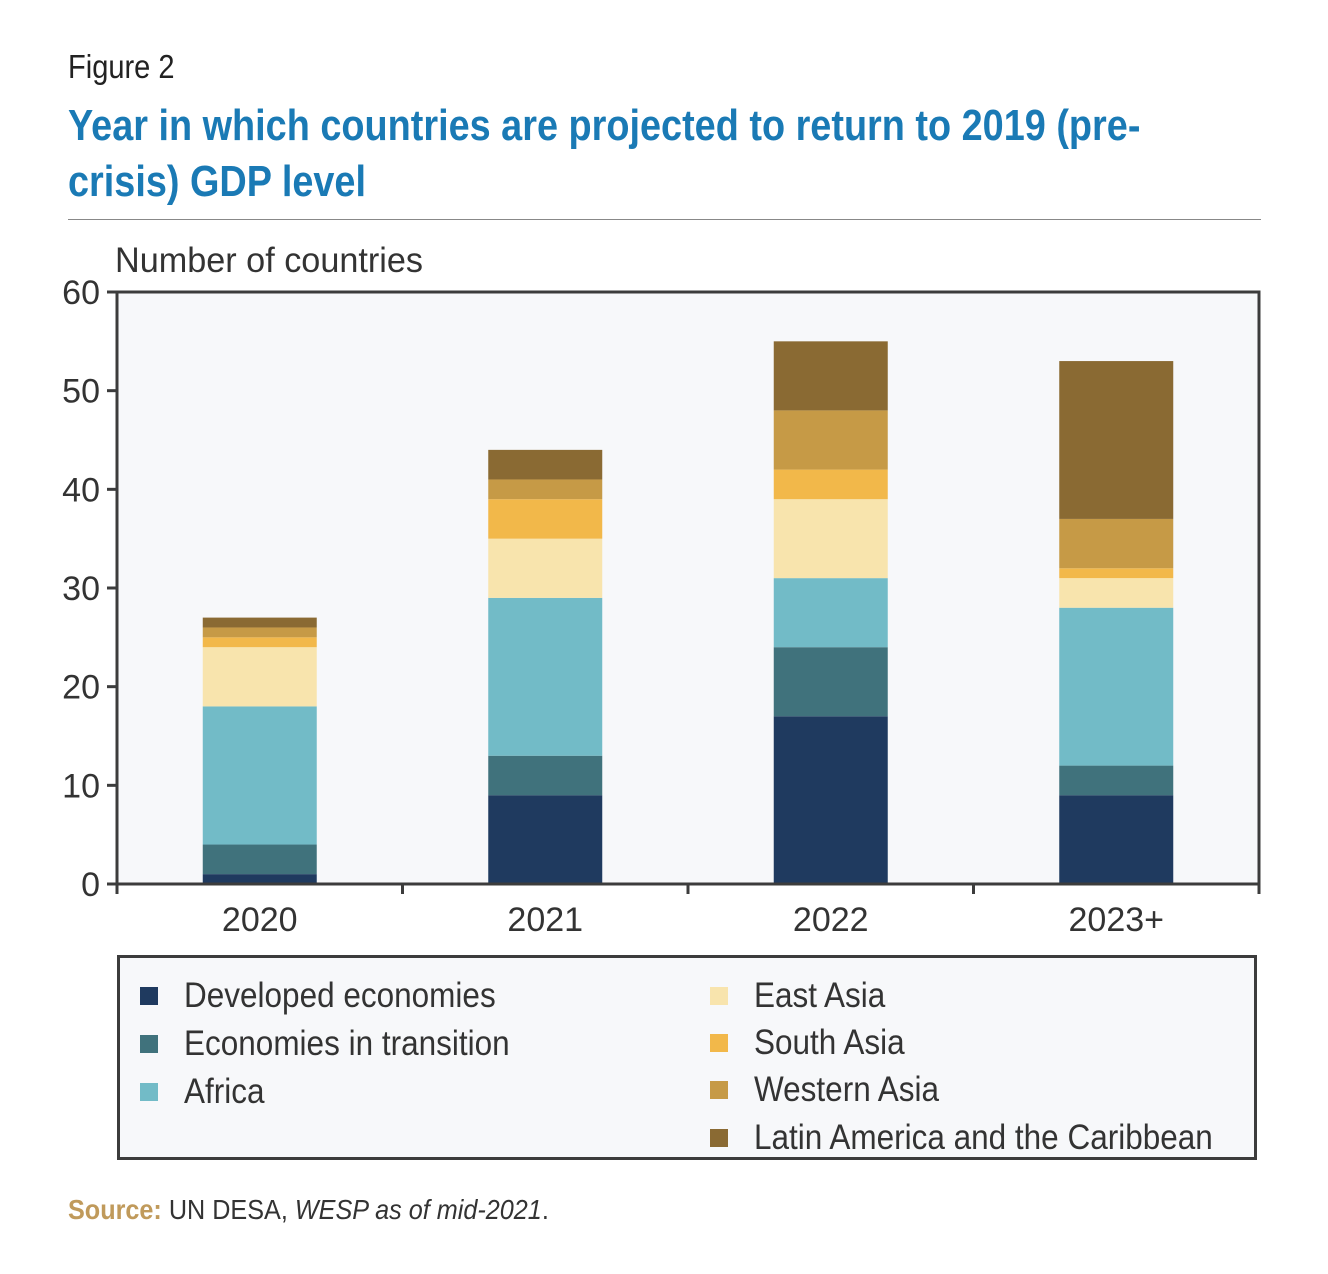 This screenshot has width=1328, height=1274. What do you see at coordinates (847, 1089) in the screenshot?
I see `legend-label: Western Asia` at bounding box center [847, 1089].